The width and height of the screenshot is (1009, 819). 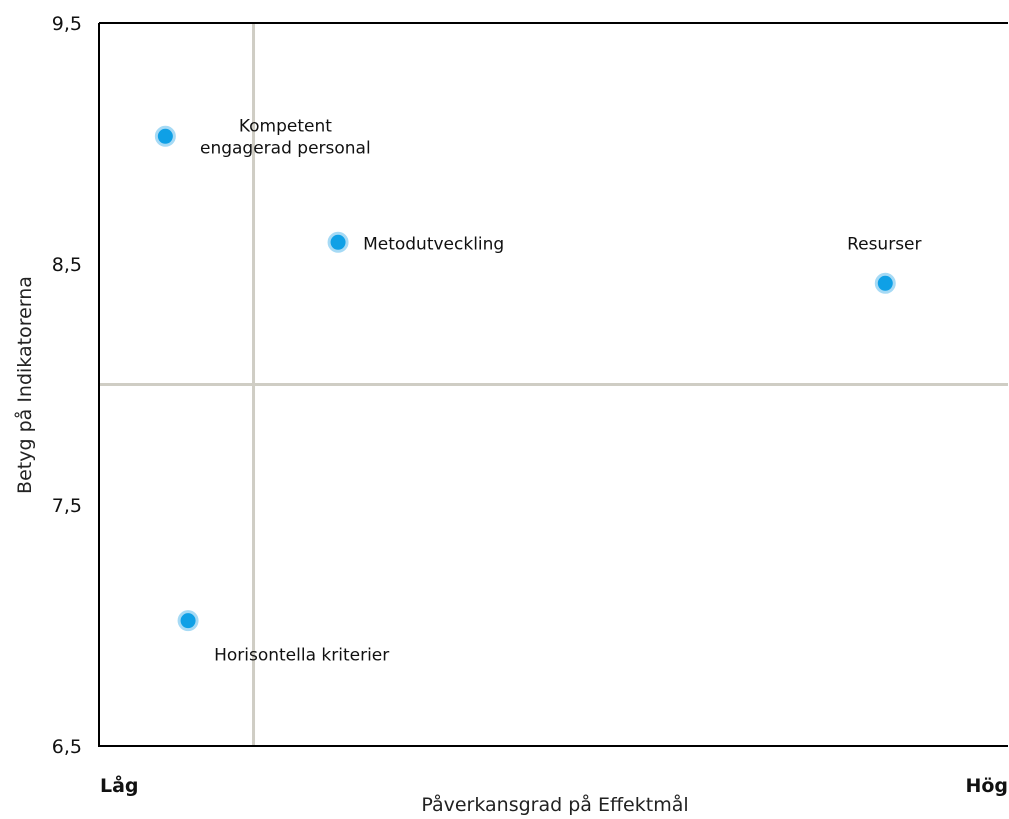 I want to click on y-tick-label: 8,5, so click(x=67, y=265).